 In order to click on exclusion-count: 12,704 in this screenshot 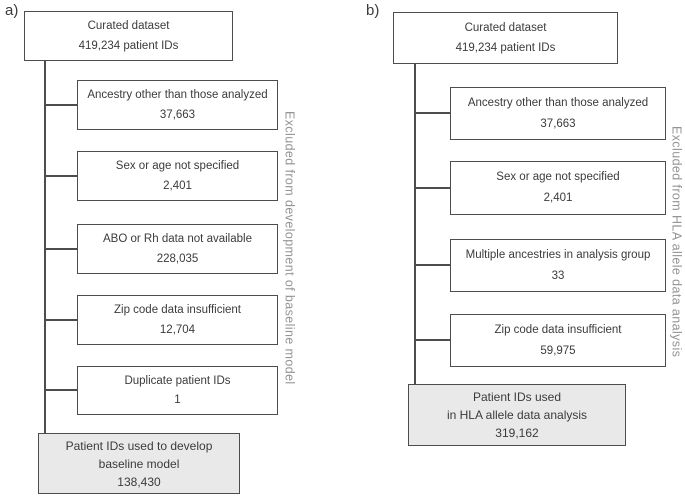, I will do `click(177, 329)`.